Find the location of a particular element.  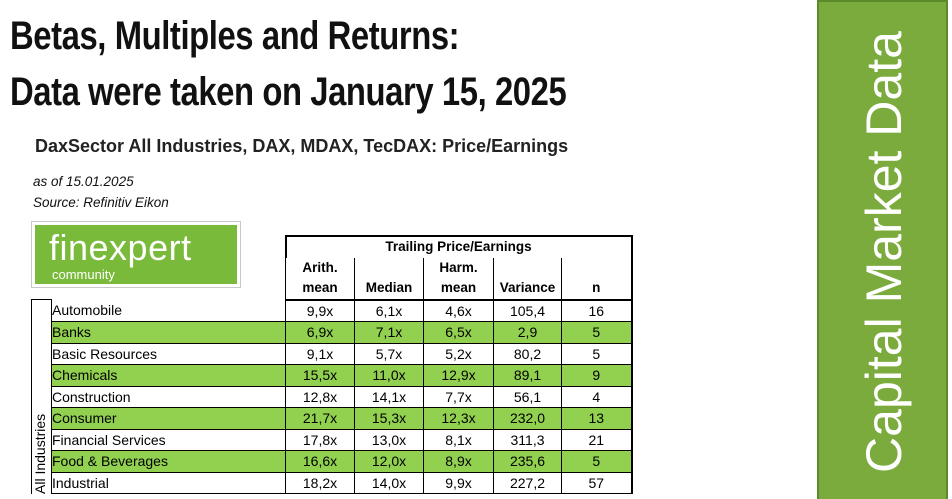

industry-cell: Food & Beverages is located at coordinates (168, 461).